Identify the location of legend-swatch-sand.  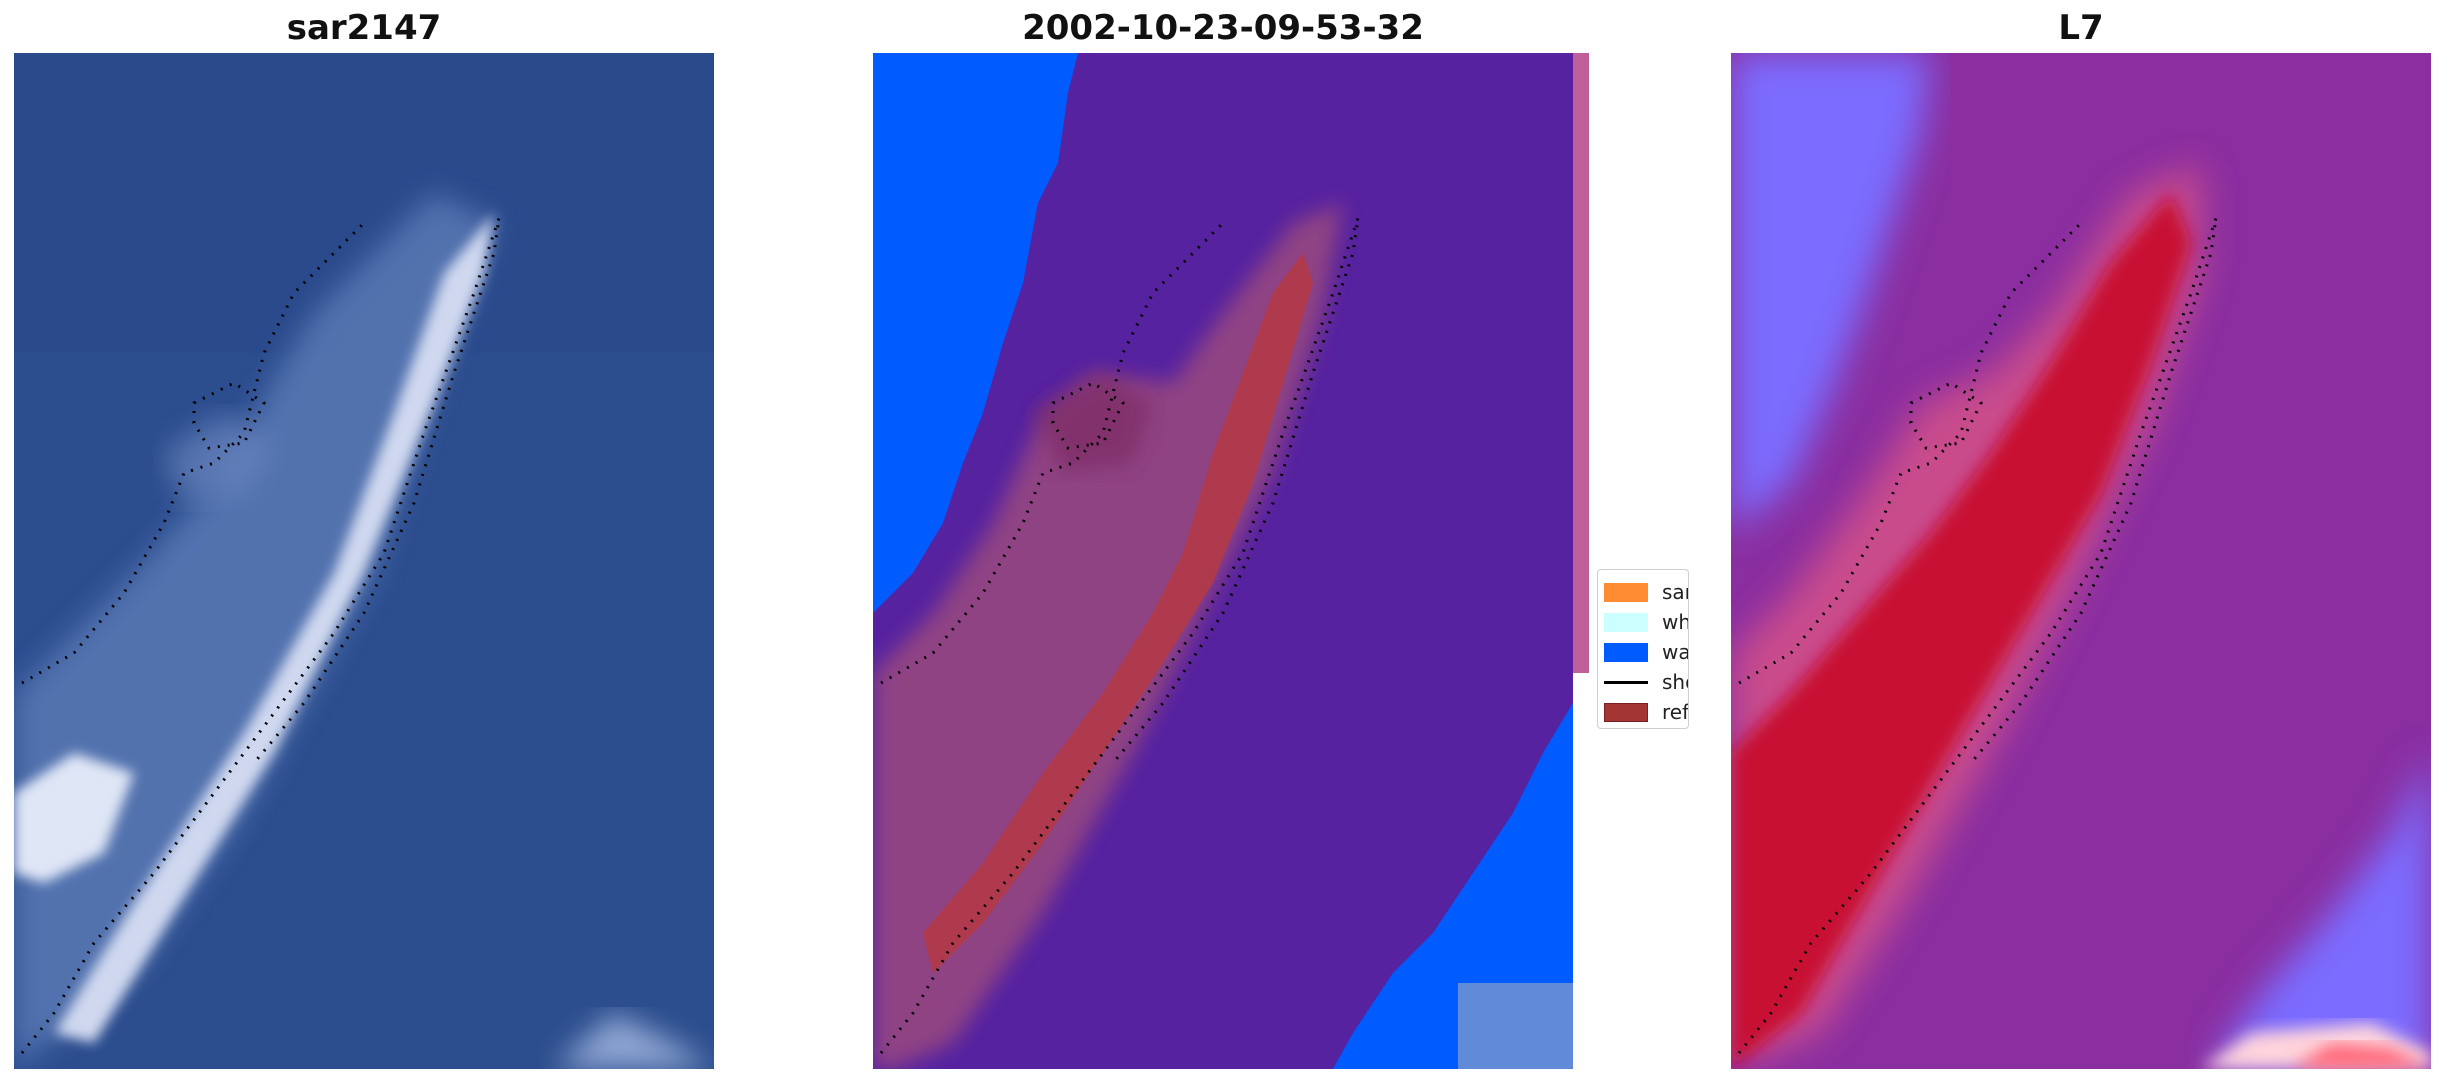
(1626, 592).